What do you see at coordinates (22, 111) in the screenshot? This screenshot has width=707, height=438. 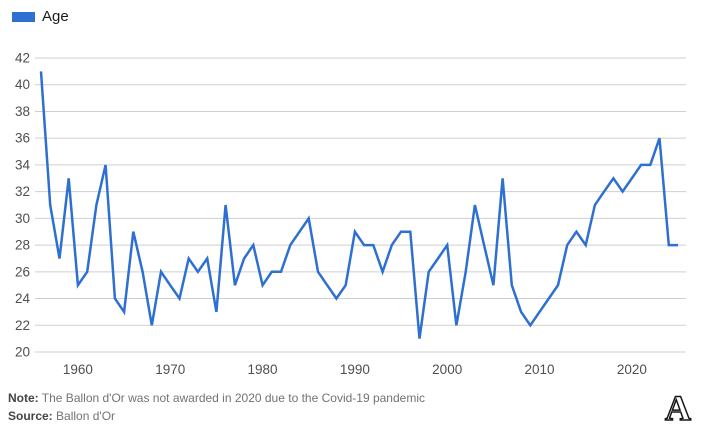 I see `y-tick-label: 38` at bounding box center [22, 111].